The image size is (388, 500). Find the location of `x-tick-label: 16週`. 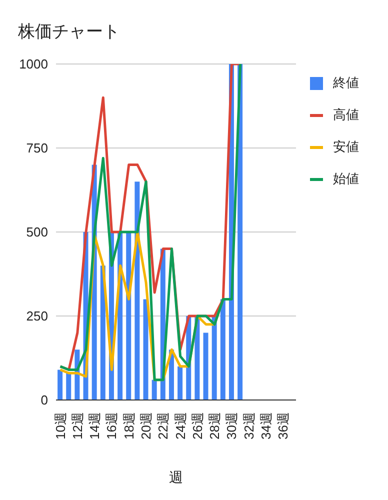

x-tick-label: 16週 is located at coordinates (112, 426).